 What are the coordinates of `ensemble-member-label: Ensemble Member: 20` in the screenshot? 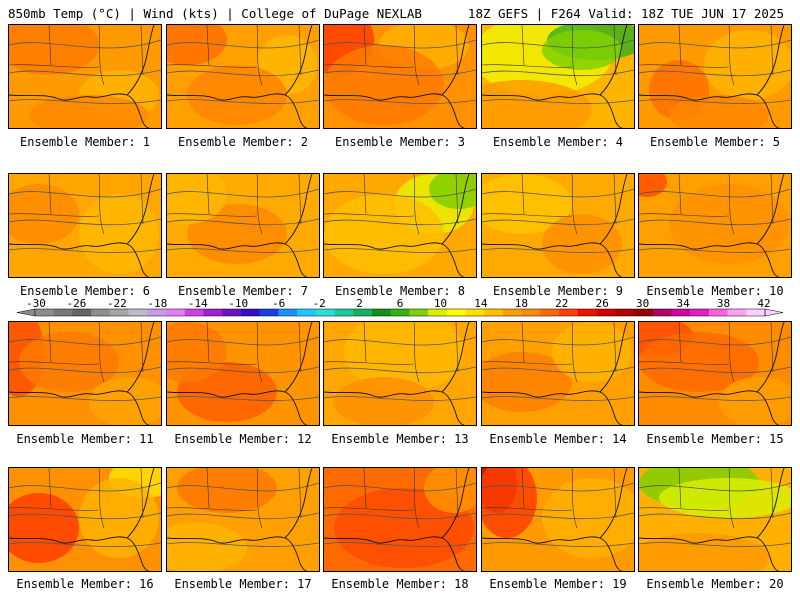 It's located at (715, 584).